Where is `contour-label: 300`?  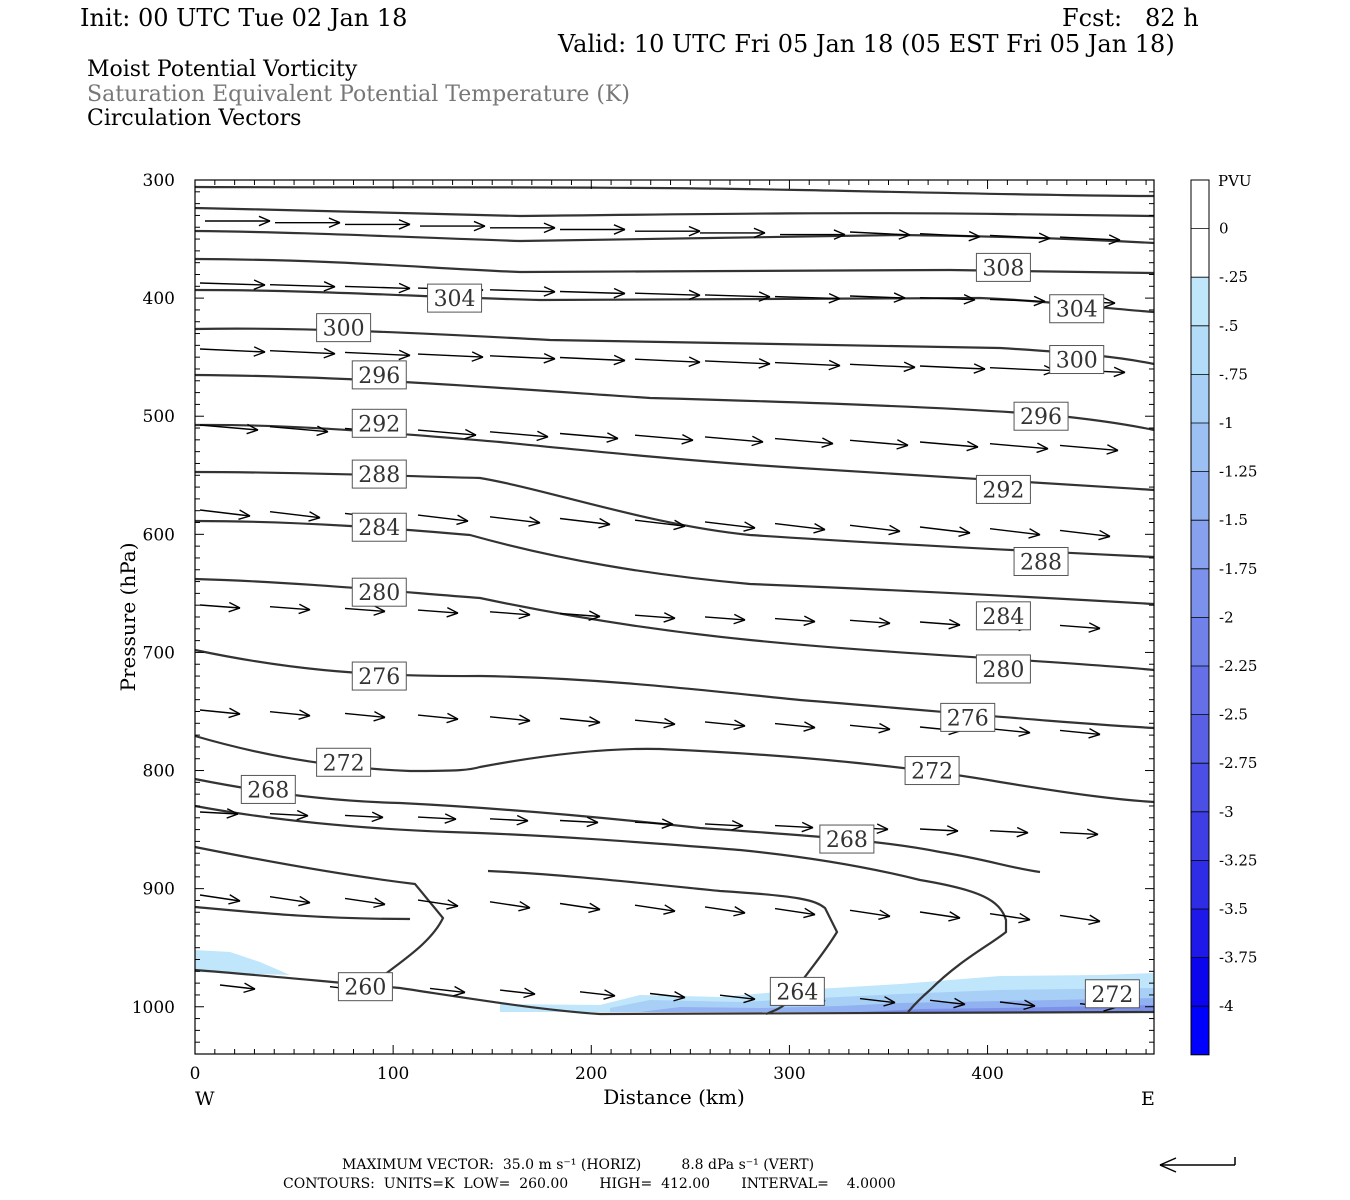 contour-label: 300 is located at coordinates (344, 329).